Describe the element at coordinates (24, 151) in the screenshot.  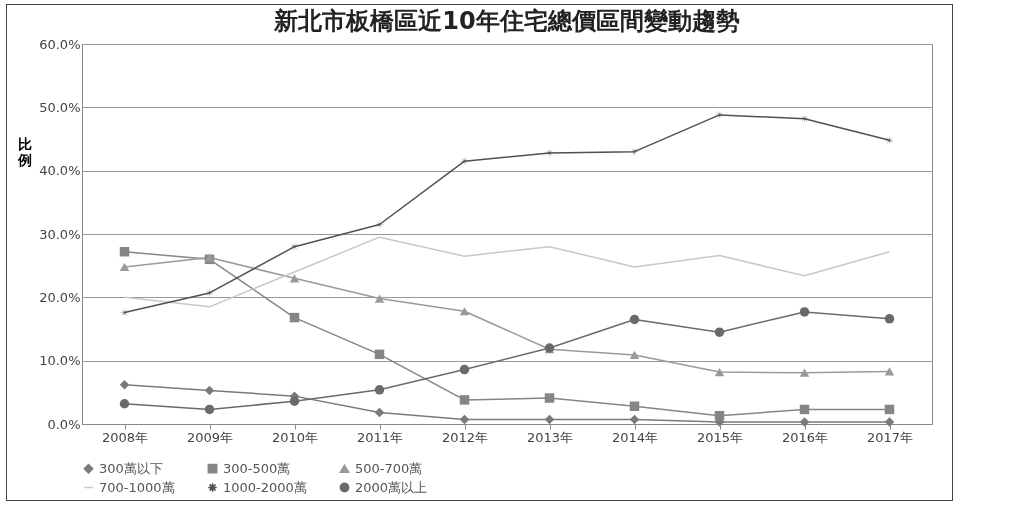
I see `y-axis-title: 比例` at that location.